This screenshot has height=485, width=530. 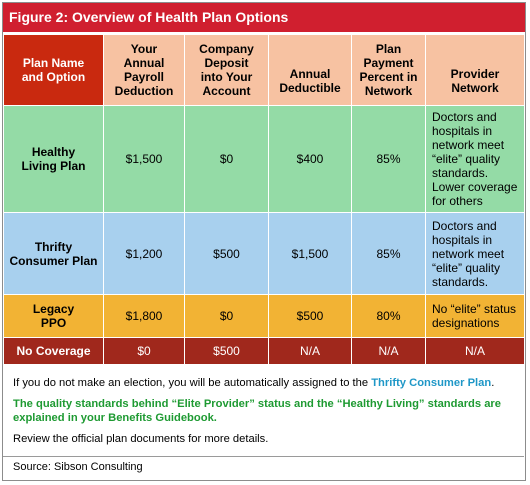 I want to click on table-row: No Coverage $0 $500 N/A N/A N/A, so click(x=264, y=351).